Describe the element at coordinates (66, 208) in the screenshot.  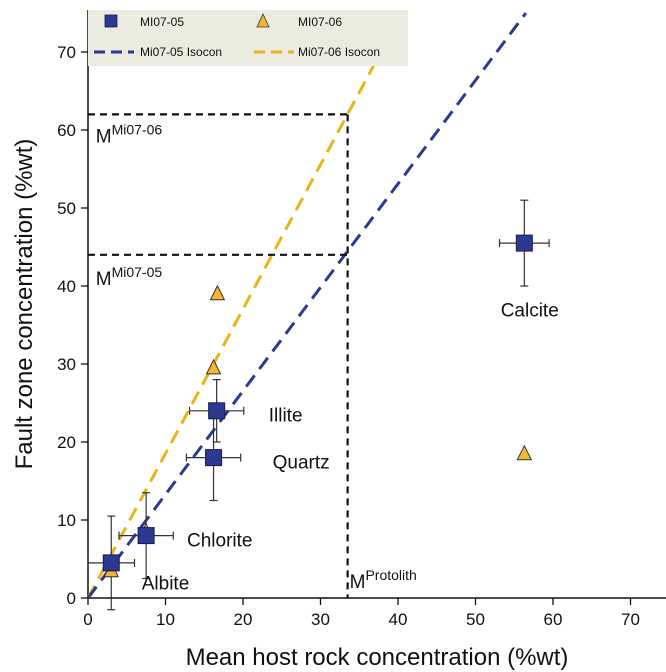
I see `y-tick-label: 50` at that location.